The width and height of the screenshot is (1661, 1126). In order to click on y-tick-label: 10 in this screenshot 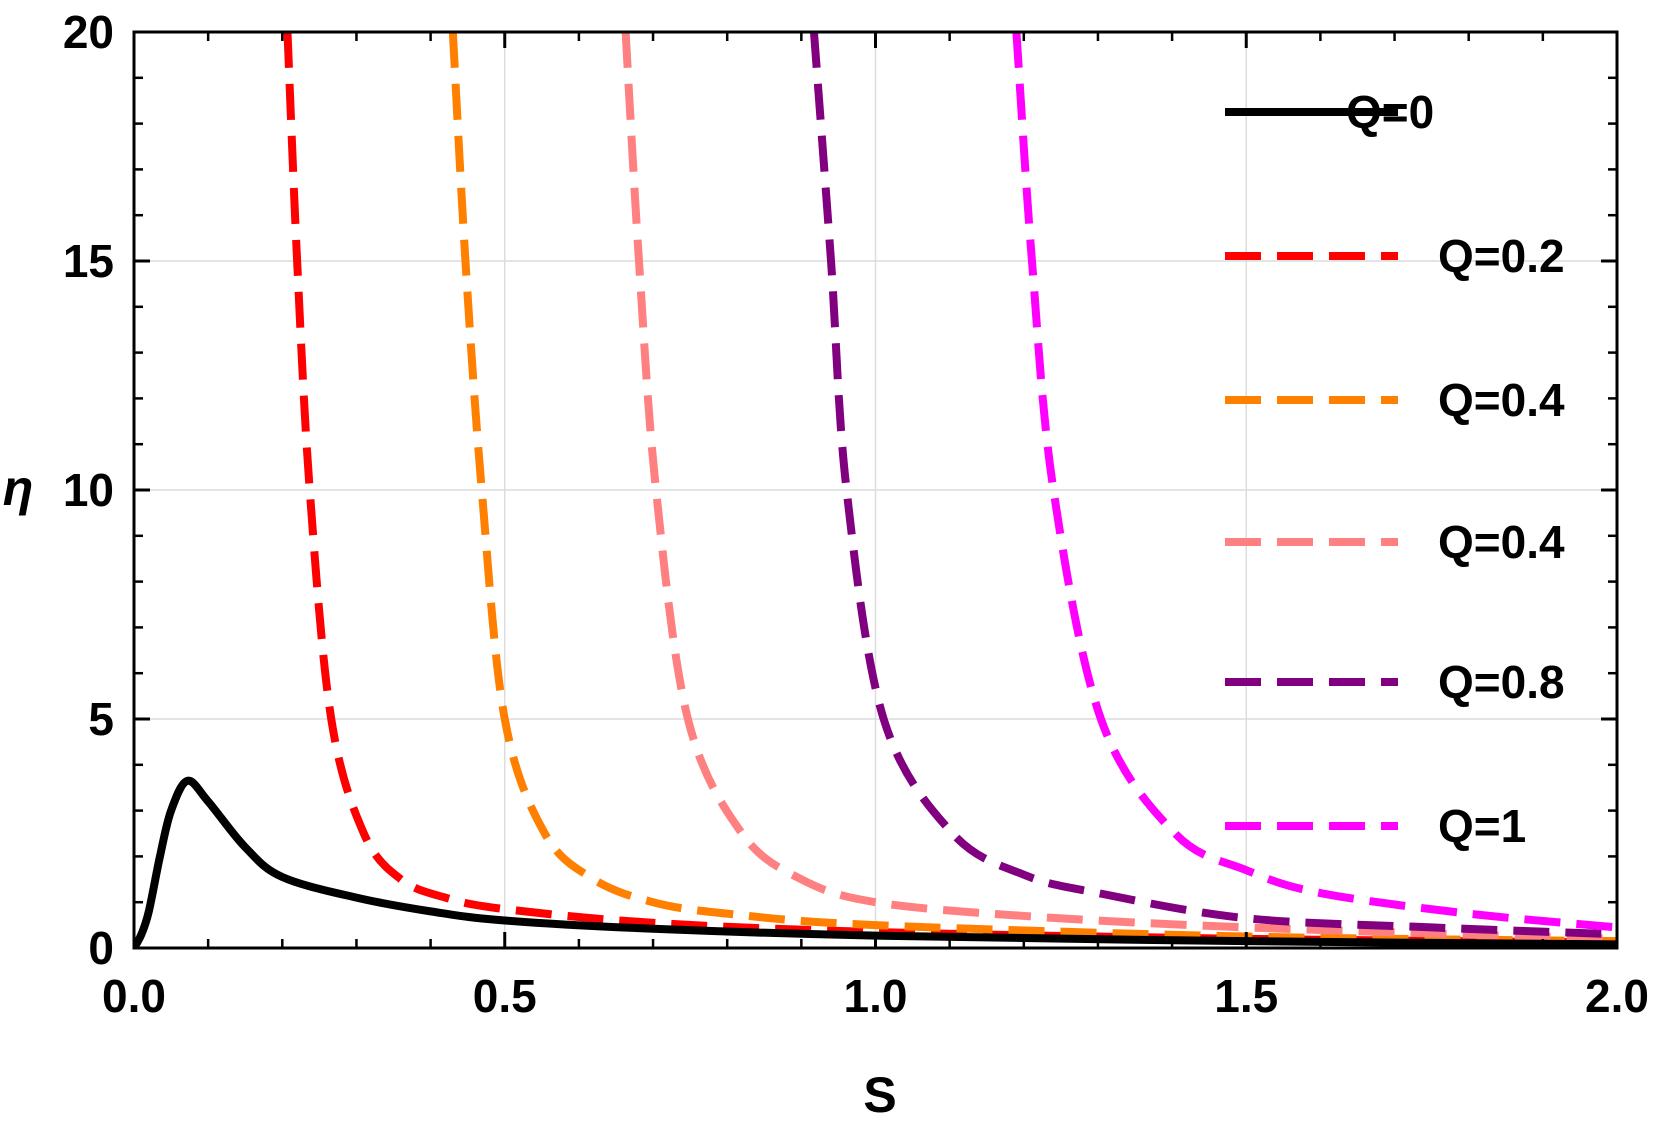, I will do `click(88, 490)`.